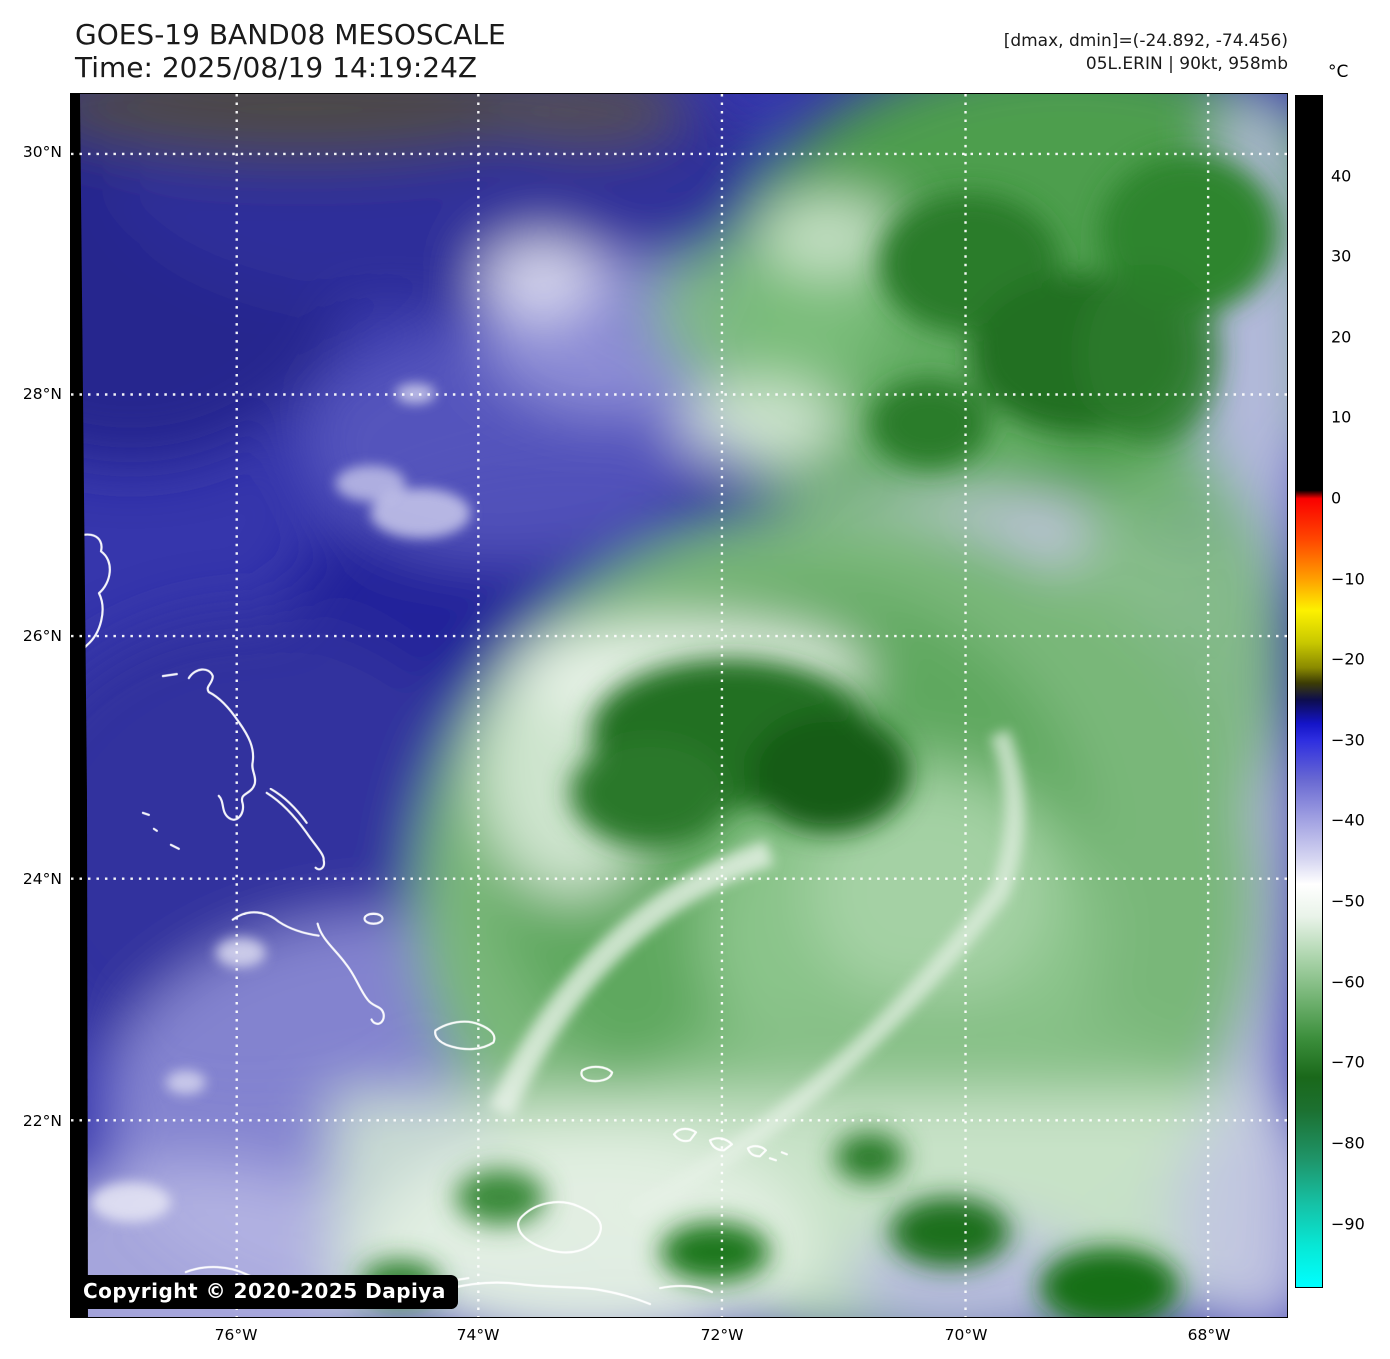 This screenshot has width=1390, height=1359. Describe the element at coordinates (1348, 659) in the screenshot. I see `colorbar-tick: −20` at that location.